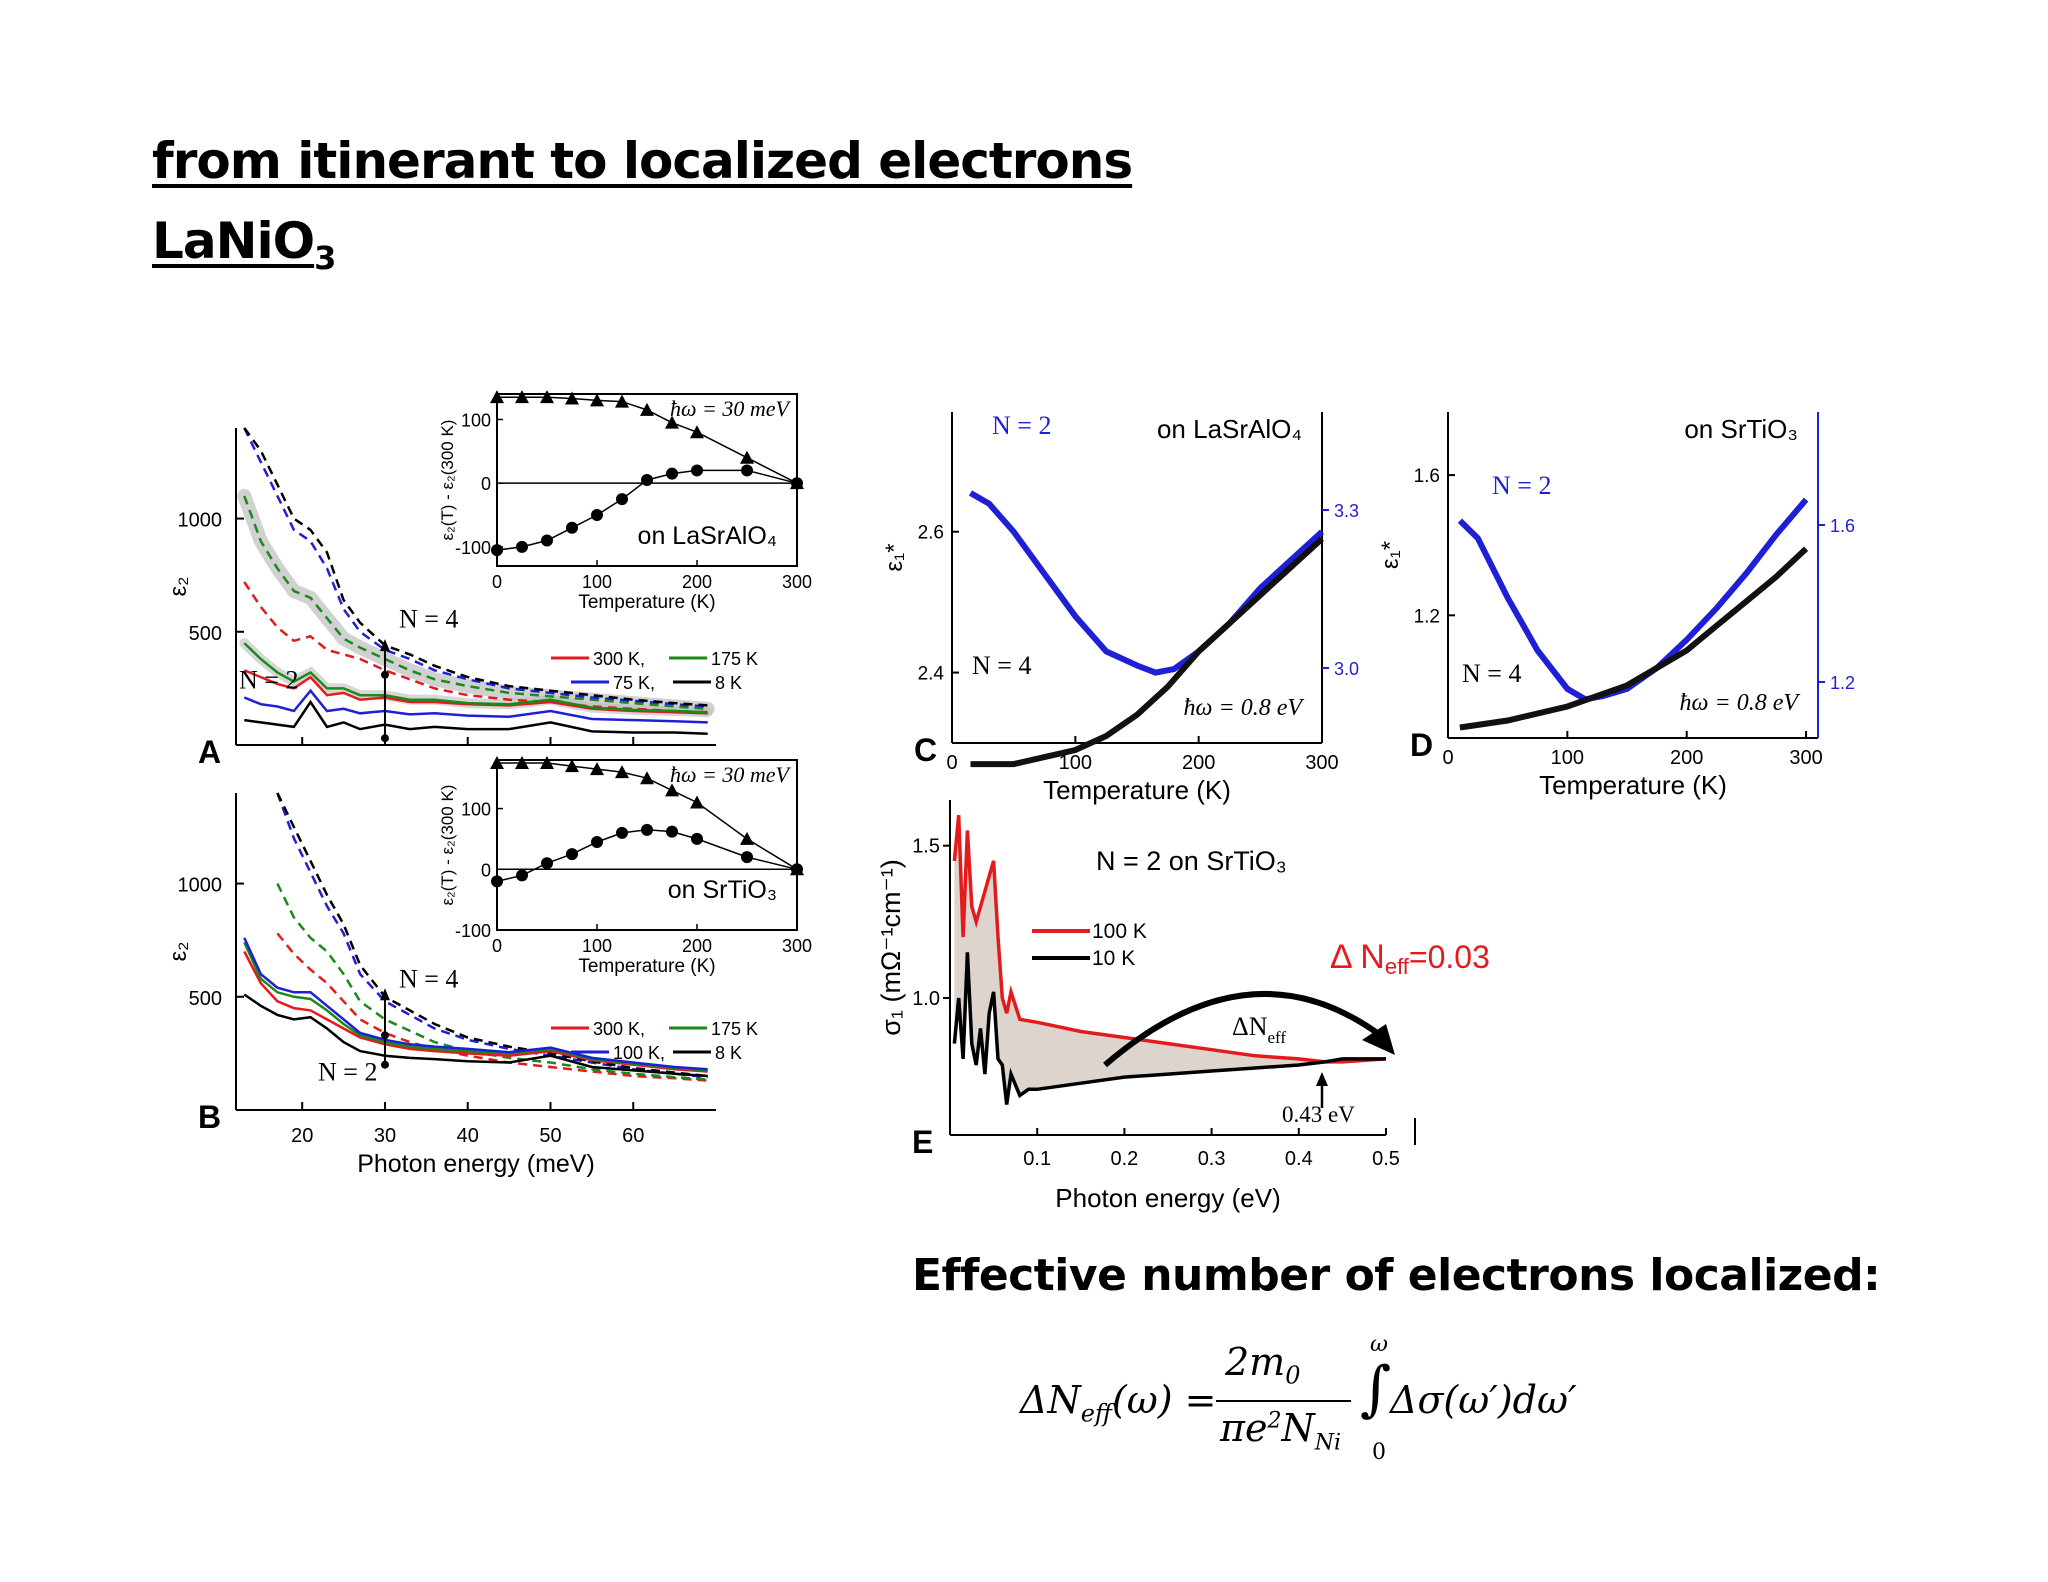  Describe the element at coordinates (1322, 1079) in the screenshot. I see `threshold-arrow-head` at that location.